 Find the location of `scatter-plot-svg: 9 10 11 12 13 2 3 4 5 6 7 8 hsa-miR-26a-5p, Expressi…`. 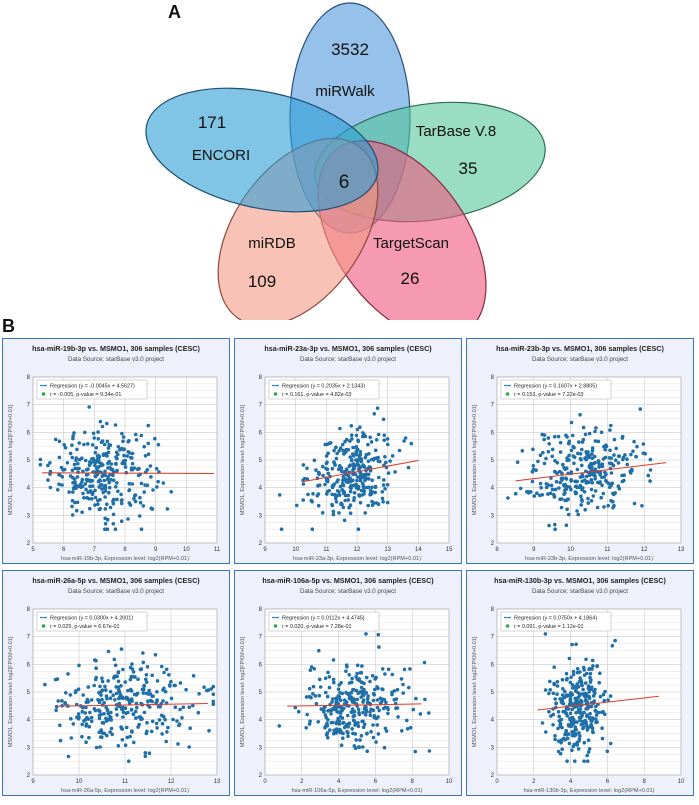

scatter-plot-svg: 9 10 11 12 13 2 3 4 5 6 7 8 hsa-miR-26a-5p, Expressi… is located at coordinates (114, 700).